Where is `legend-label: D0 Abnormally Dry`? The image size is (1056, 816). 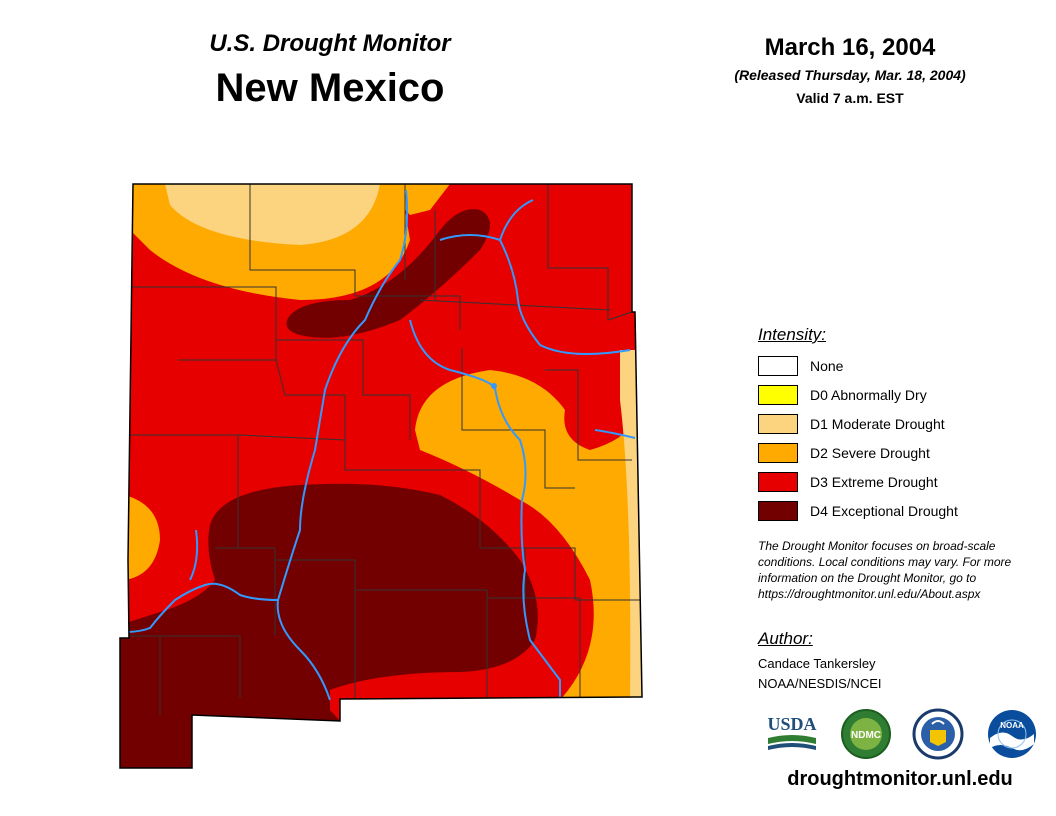 legend-label: D0 Abnormally Dry is located at coordinates (868, 395).